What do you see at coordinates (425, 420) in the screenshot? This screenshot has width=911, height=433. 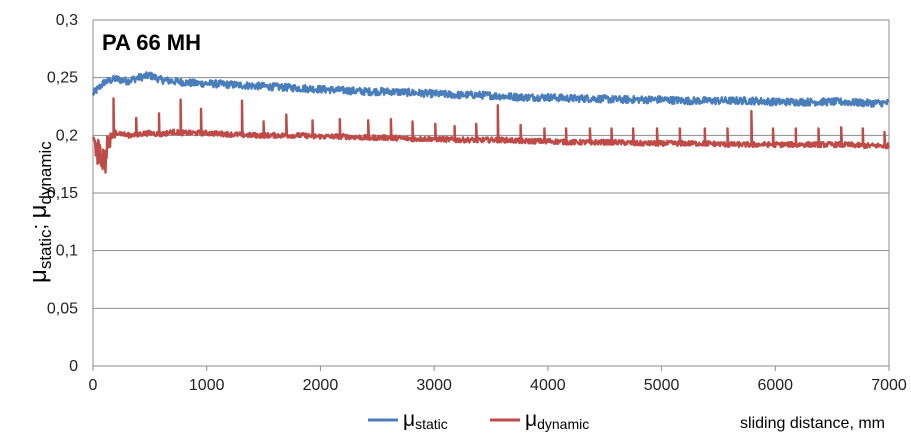 I see `legend-label-static: μstatic` at bounding box center [425, 420].